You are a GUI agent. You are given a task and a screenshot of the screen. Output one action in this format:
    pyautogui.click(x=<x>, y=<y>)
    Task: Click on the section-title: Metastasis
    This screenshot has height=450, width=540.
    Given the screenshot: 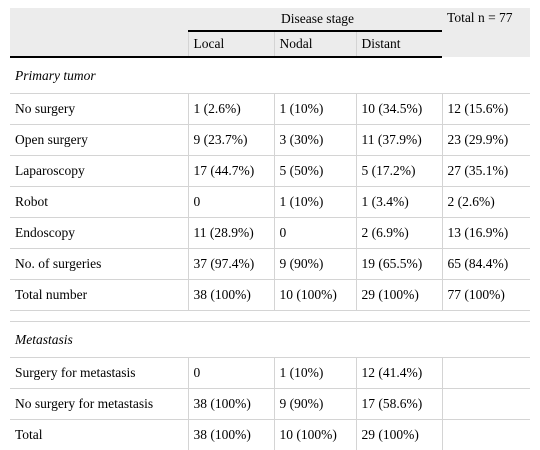 What is the action you would take?
    pyautogui.click(x=270, y=340)
    